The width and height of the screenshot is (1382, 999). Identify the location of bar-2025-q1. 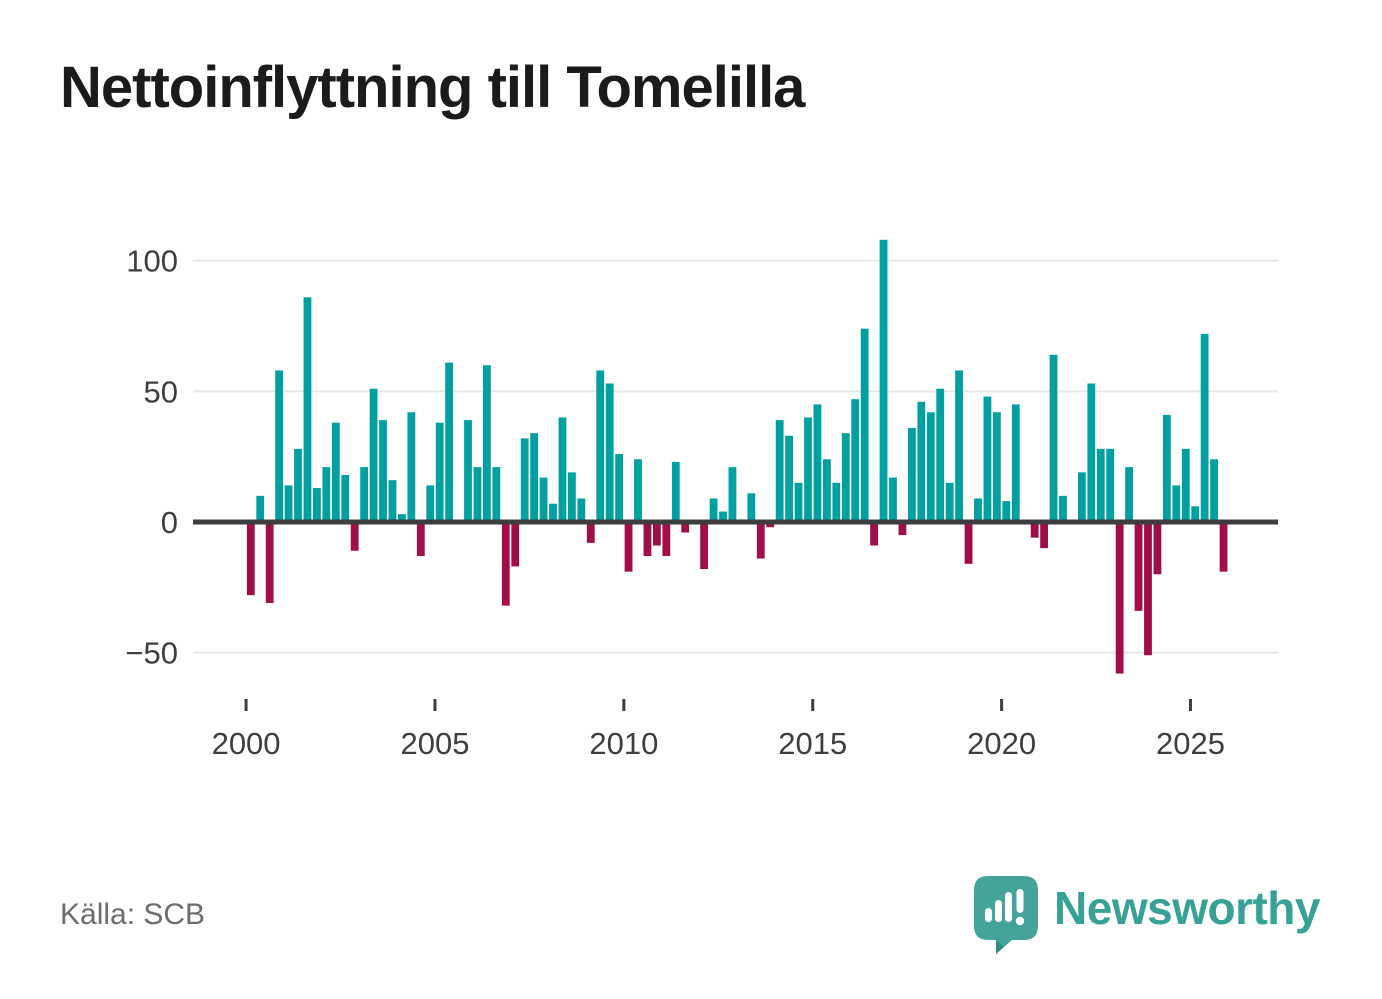
(1195, 514).